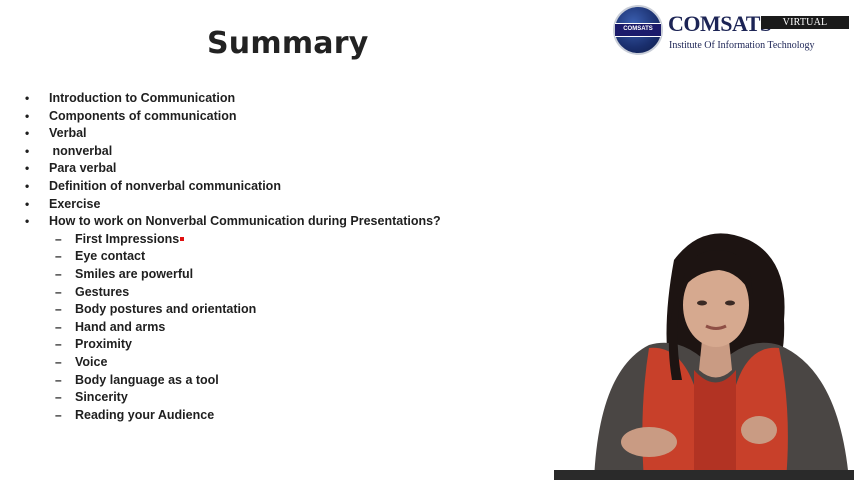 This screenshot has height=480, width=854. I want to click on list-item: Introduction to Communication, so click(232, 99).